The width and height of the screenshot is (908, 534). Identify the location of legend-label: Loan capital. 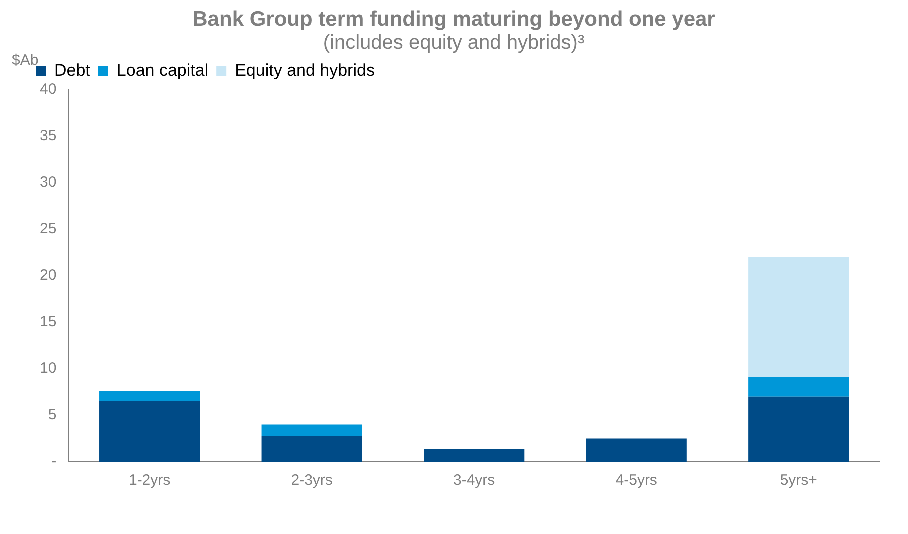
(162, 70).